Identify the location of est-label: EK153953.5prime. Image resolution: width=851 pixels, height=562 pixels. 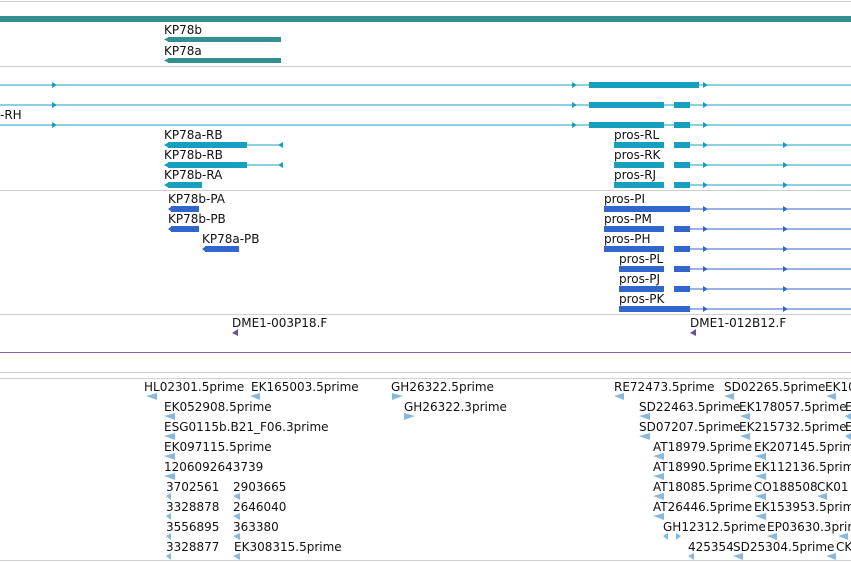
(802, 507).